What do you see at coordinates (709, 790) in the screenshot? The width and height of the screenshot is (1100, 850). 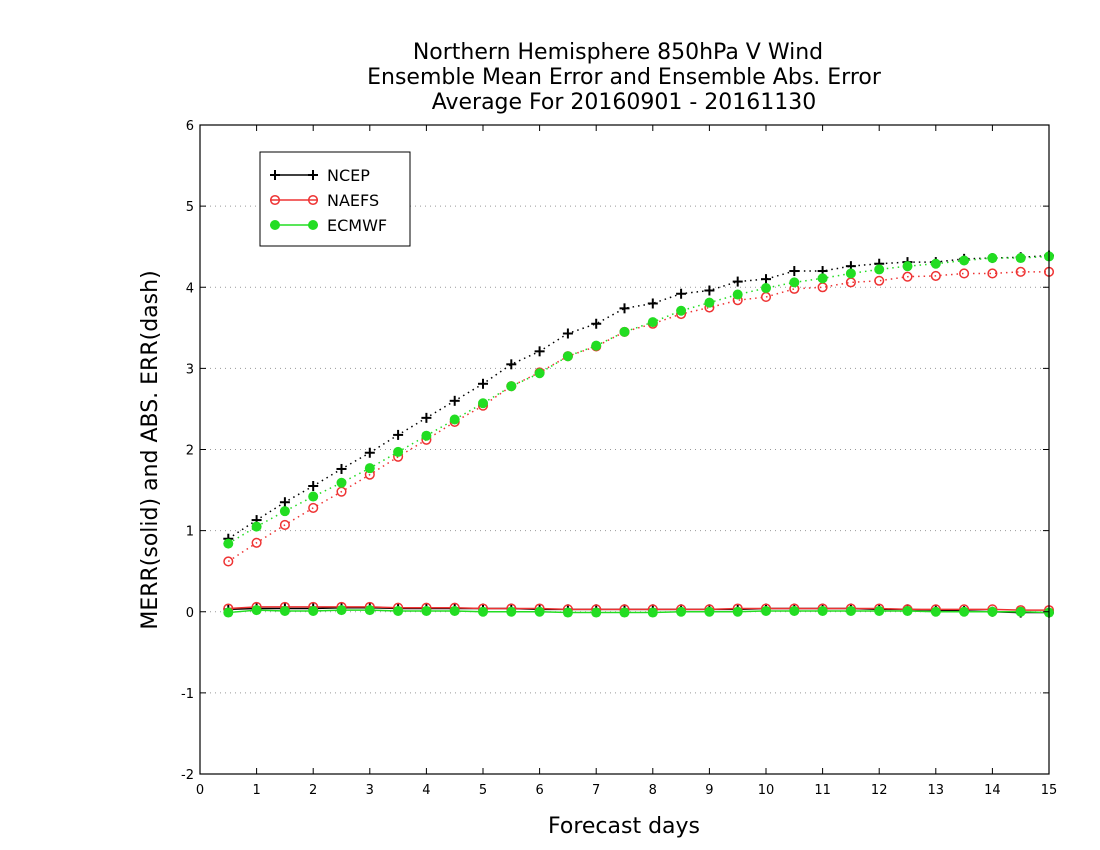 I see `x-tick-label: 9` at bounding box center [709, 790].